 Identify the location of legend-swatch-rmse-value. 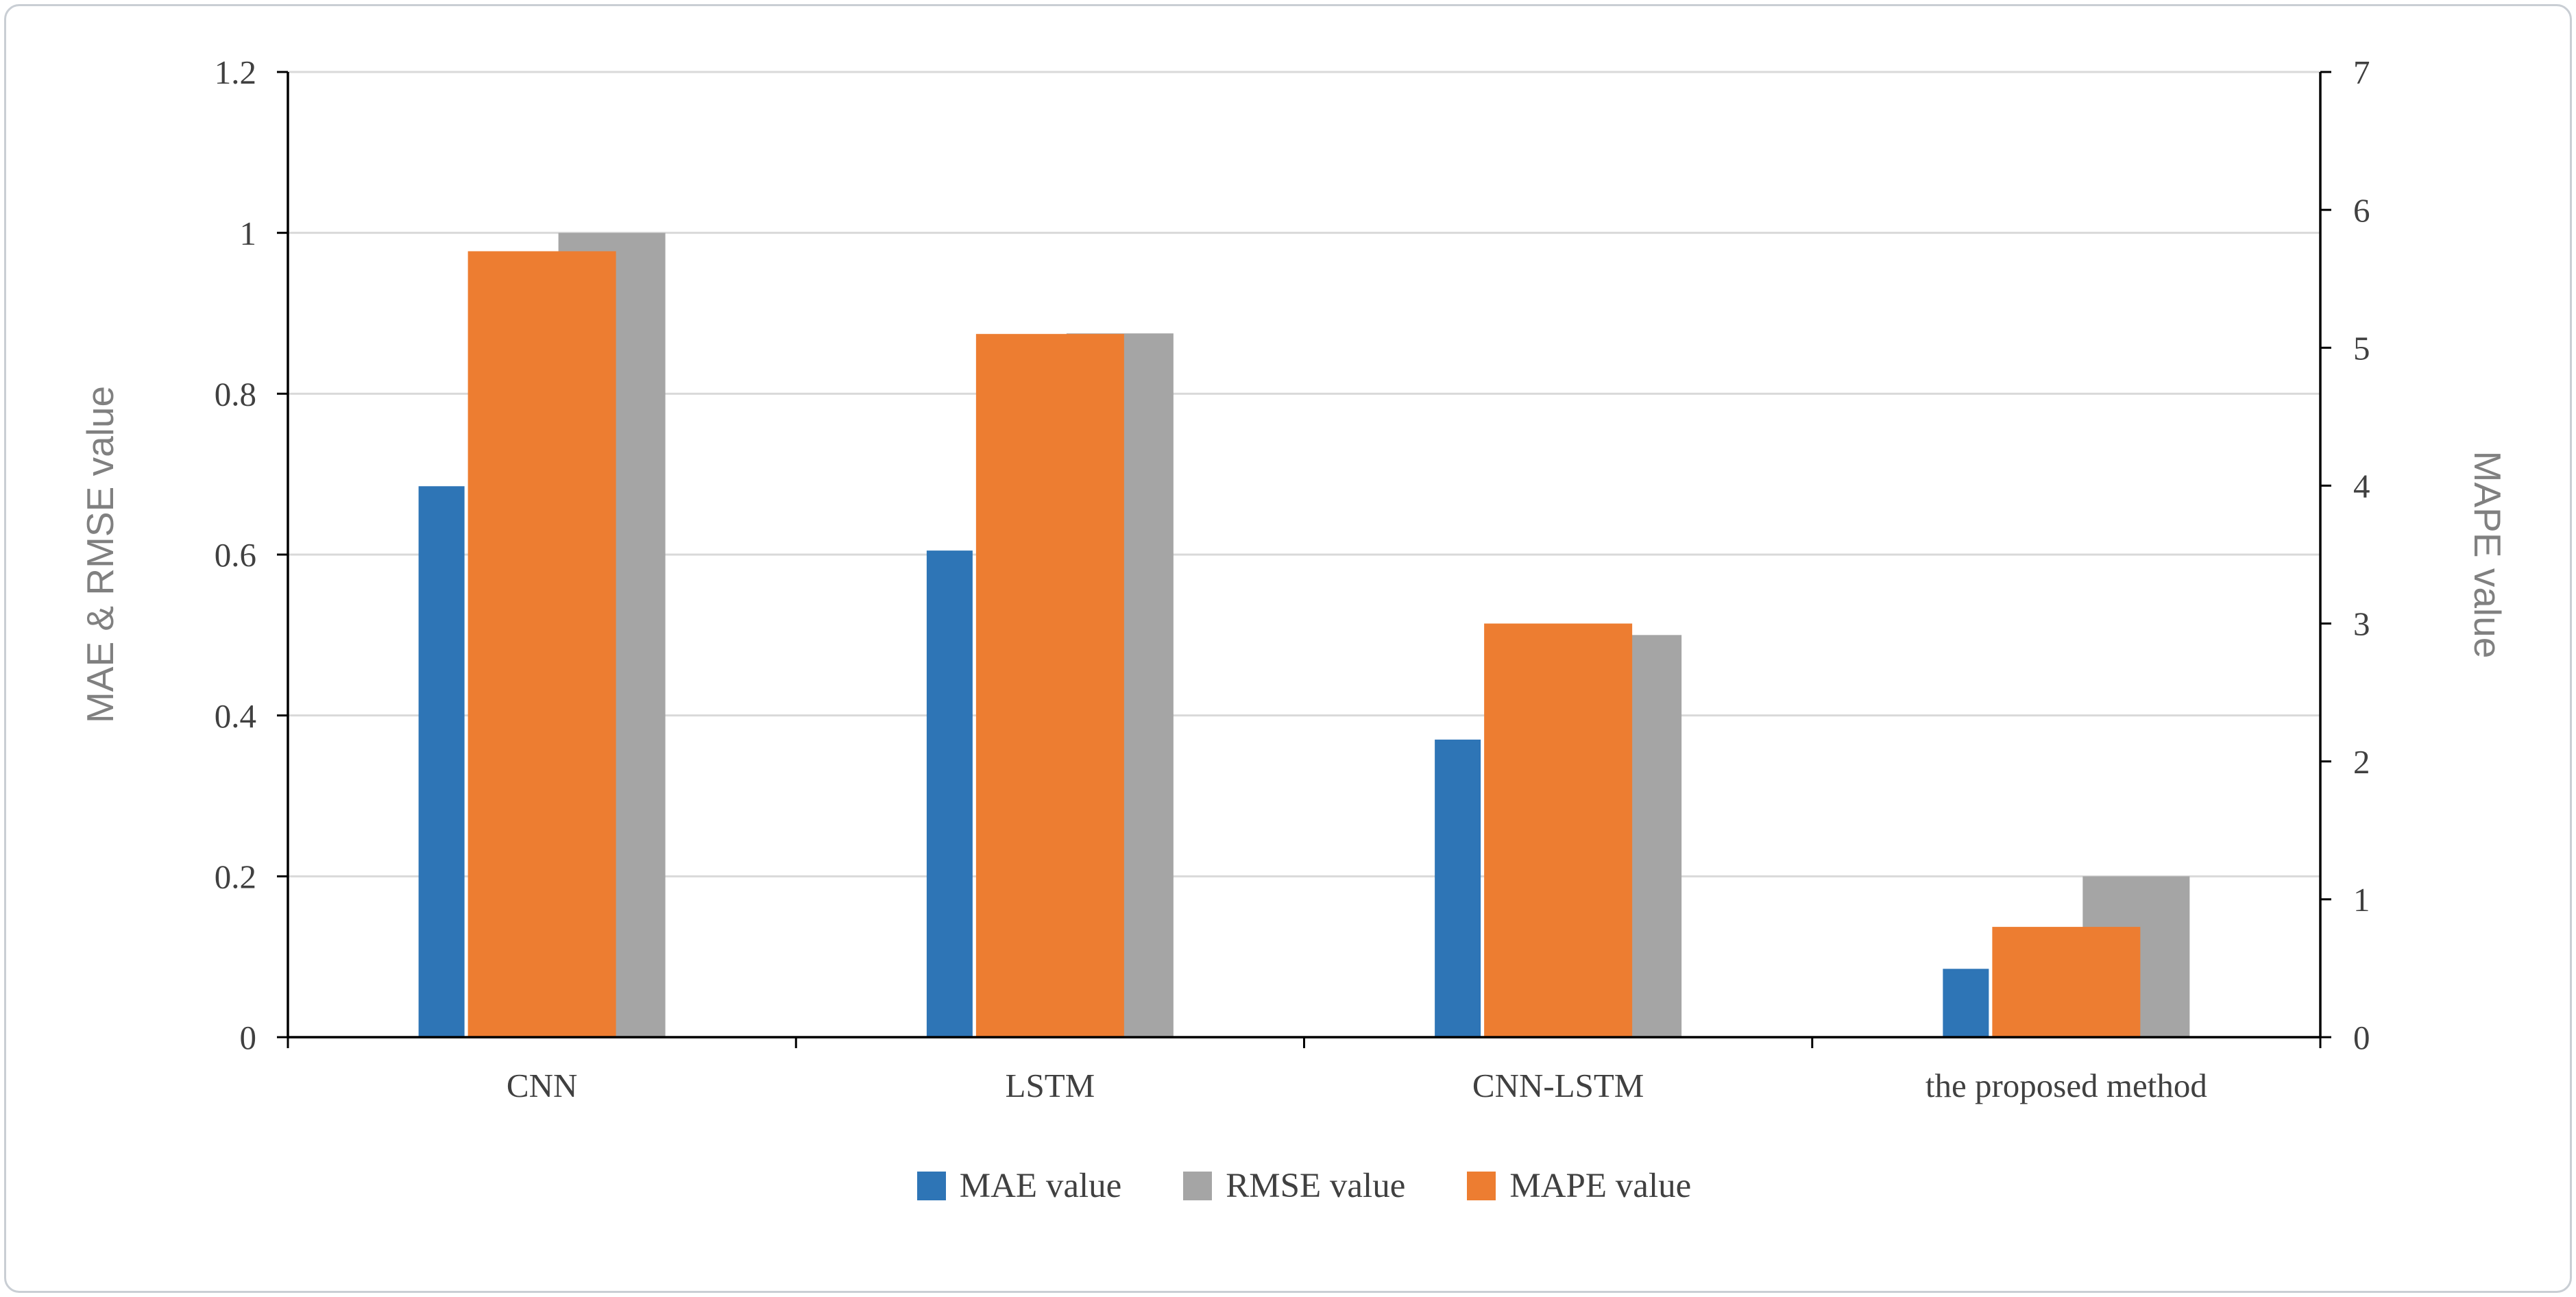
(1198, 1186).